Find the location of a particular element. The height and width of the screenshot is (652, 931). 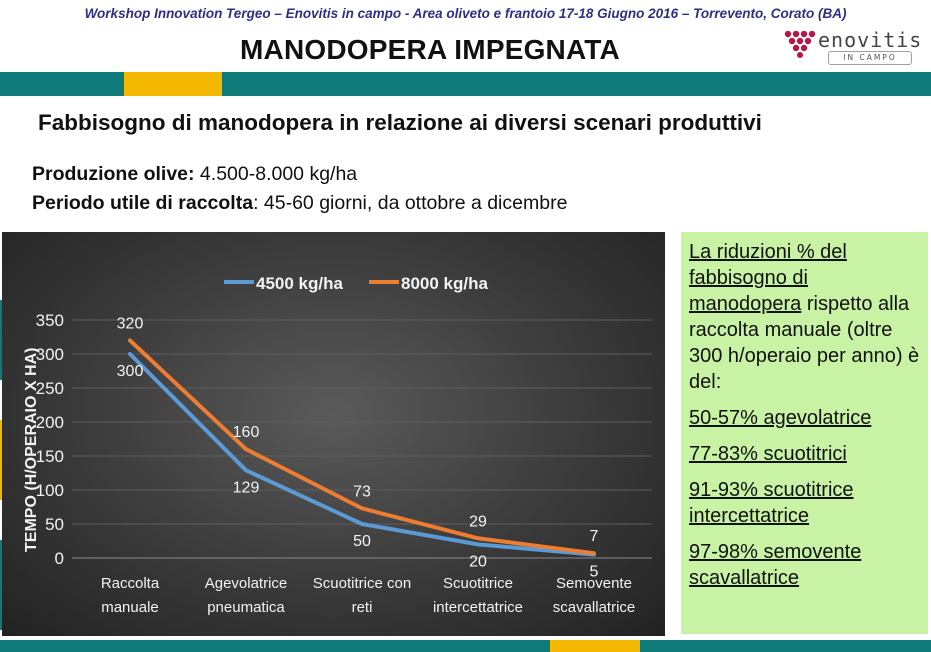

x-category-label: Scuotitrice con reti is located at coordinates (362, 595).